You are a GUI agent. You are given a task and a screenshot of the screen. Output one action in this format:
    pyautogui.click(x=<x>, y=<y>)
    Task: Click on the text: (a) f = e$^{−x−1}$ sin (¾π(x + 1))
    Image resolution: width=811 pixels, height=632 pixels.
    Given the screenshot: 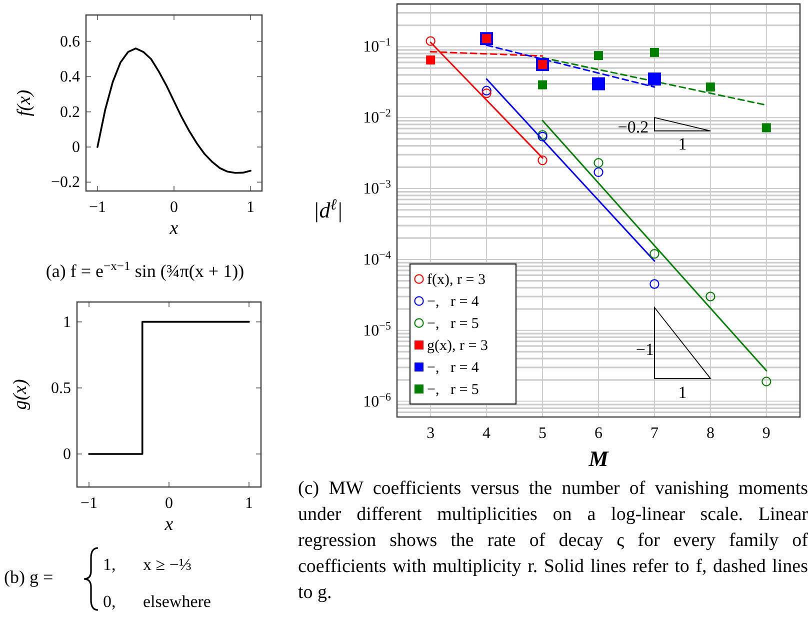 What is the action you would take?
    pyautogui.click(x=145, y=270)
    